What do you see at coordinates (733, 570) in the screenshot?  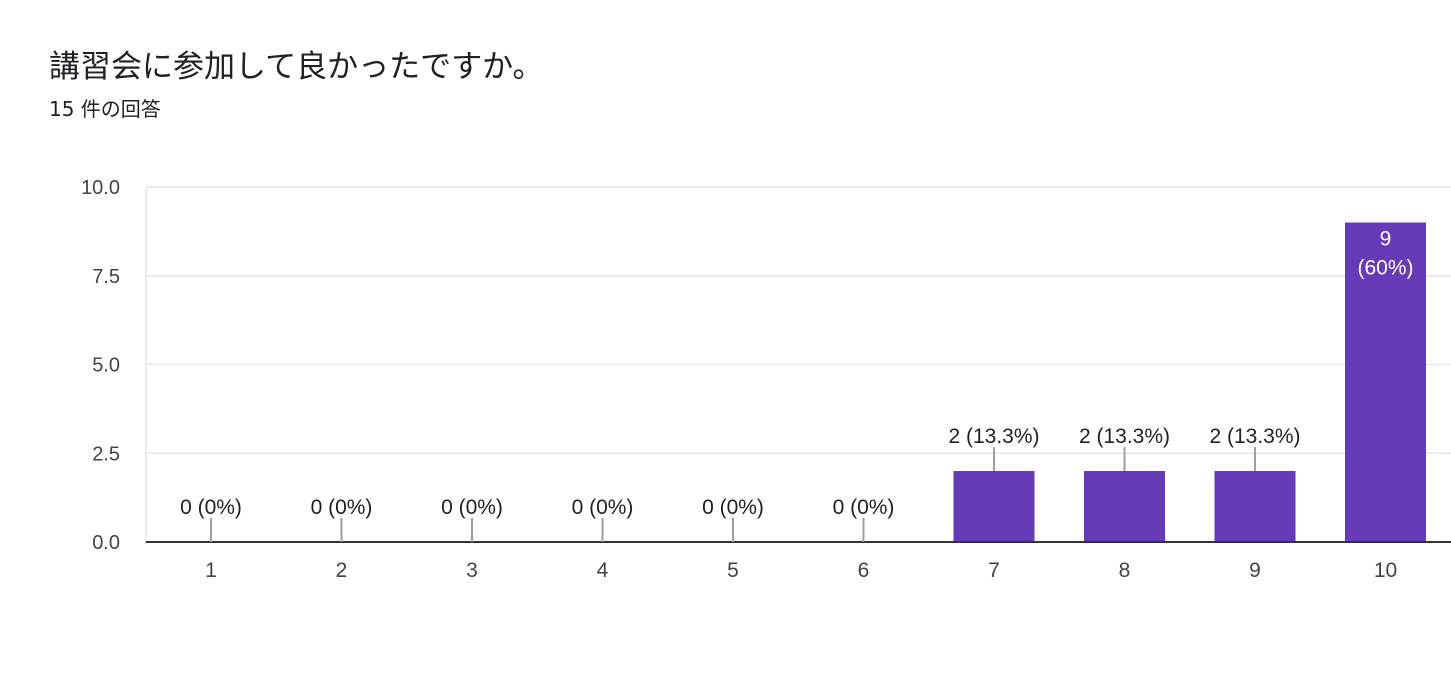 I see `x-tick-label: 5` at bounding box center [733, 570].